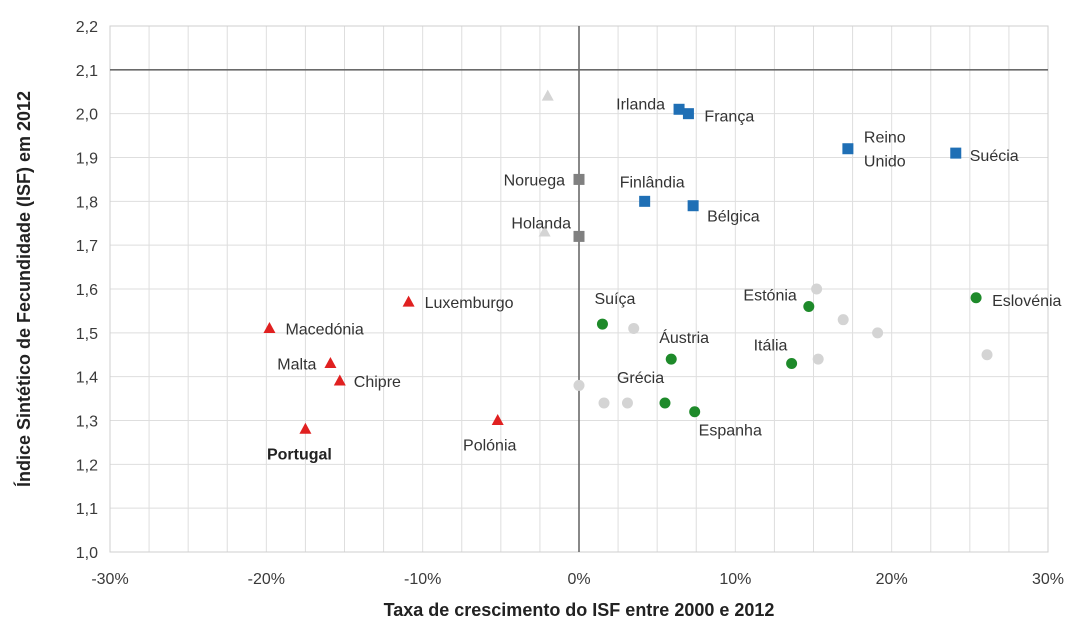 Image resolution: width=1072 pixels, height=624 pixels. What do you see at coordinates (408, 301) in the screenshot?
I see `point-luxemburgo` at bounding box center [408, 301].